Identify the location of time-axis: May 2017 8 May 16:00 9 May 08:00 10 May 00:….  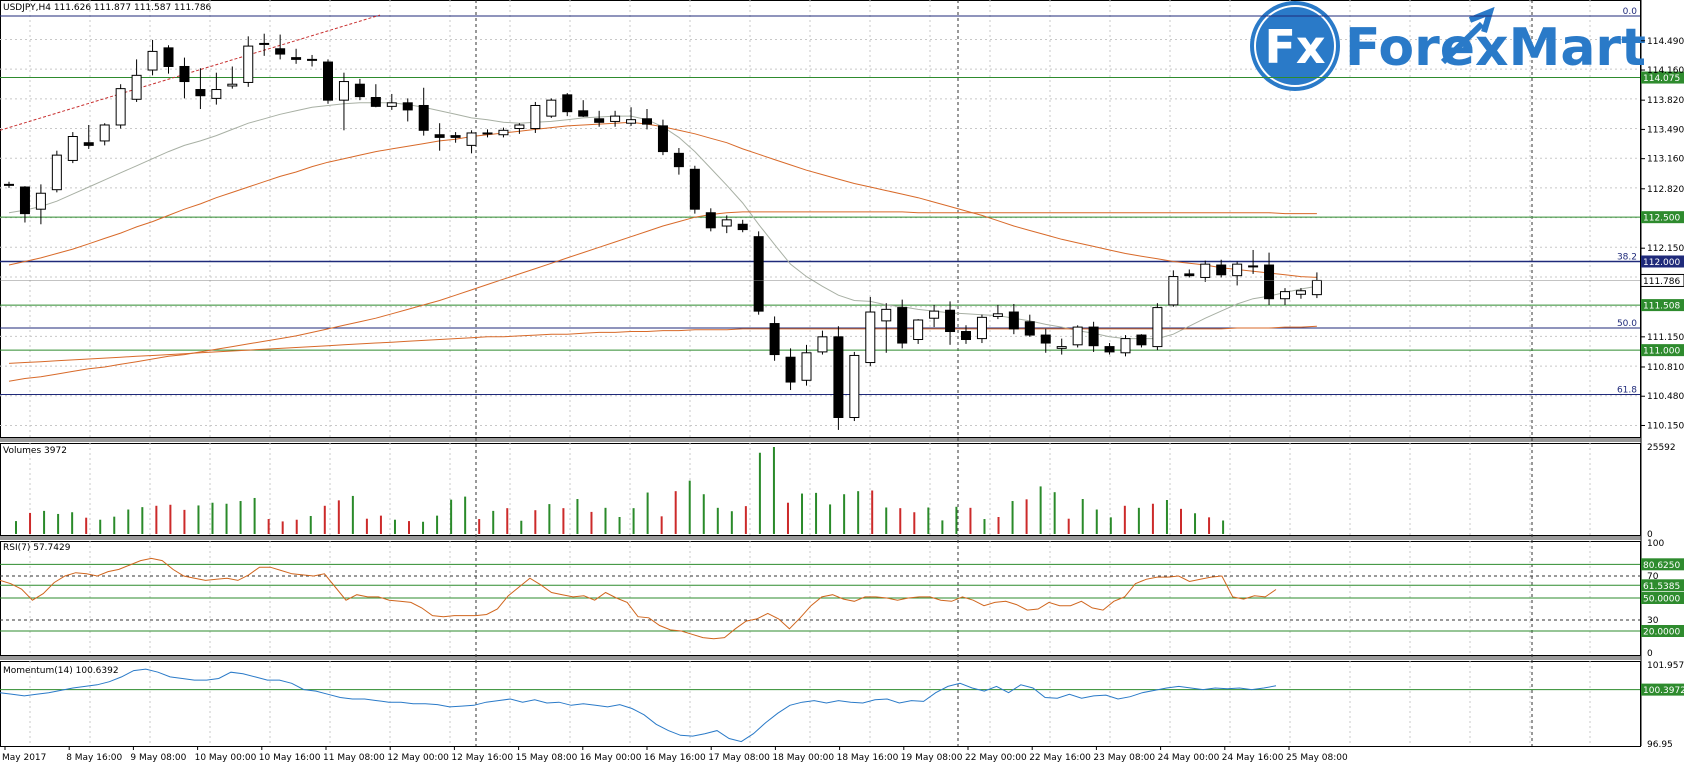
(675, 754).